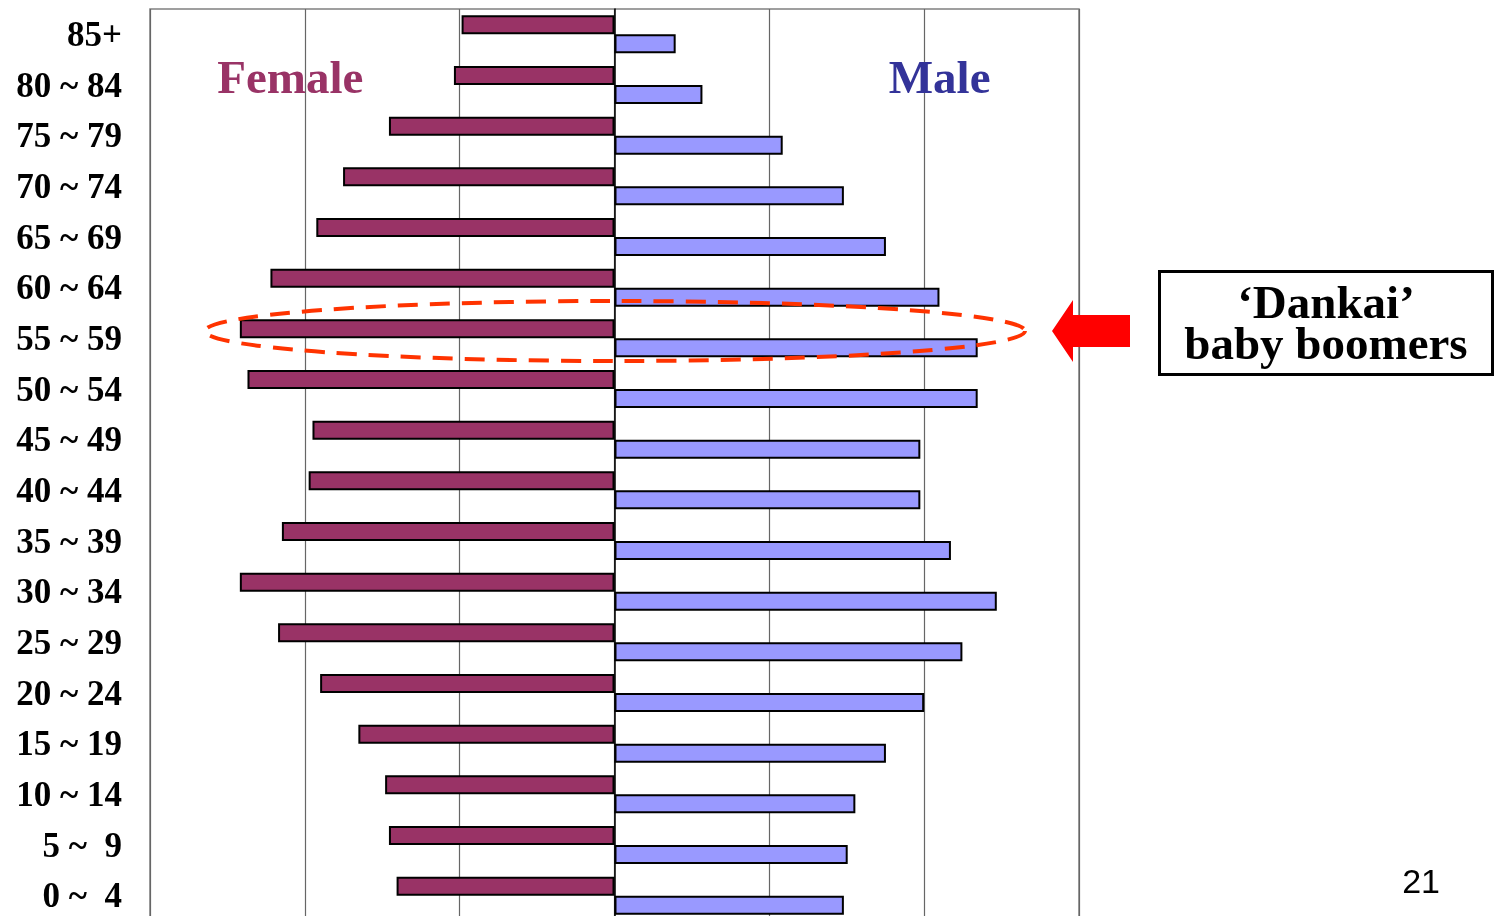 Image resolution: width=1497 pixels, height=916 pixels. Describe the element at coordinates (69, 440) in the screenshot. I see `y-tick-label: 45 ~ 49` at that location.